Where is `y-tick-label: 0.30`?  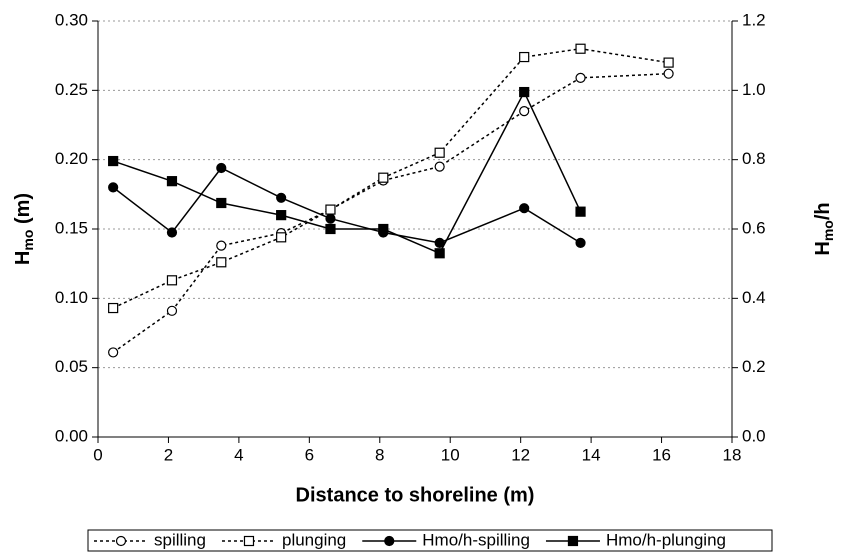 y-tick-label: 0.30 is located at coordinates (71, 19).